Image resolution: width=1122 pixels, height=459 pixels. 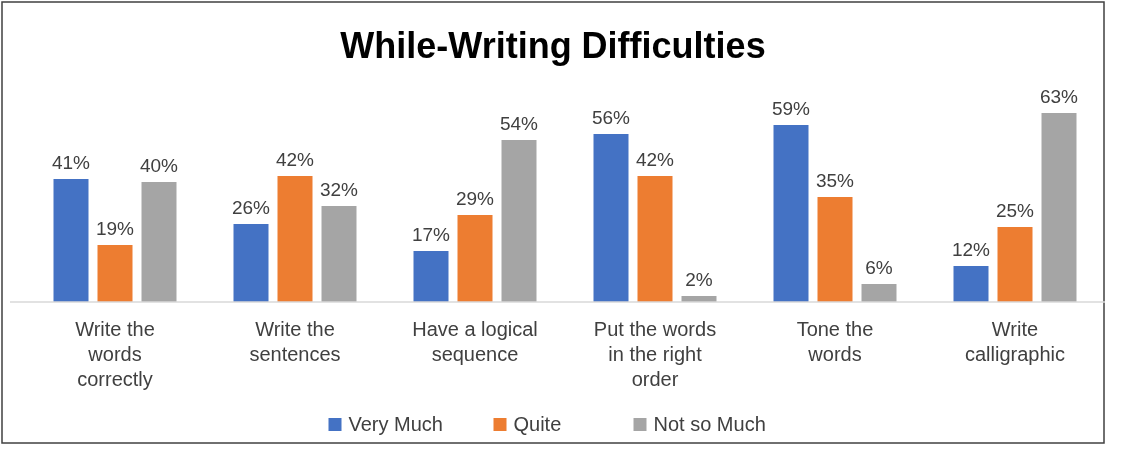 What do you see at coordinates (611, 117) in the screenshot?
I see `data-label: 56%` at bounding box center [611, 117].